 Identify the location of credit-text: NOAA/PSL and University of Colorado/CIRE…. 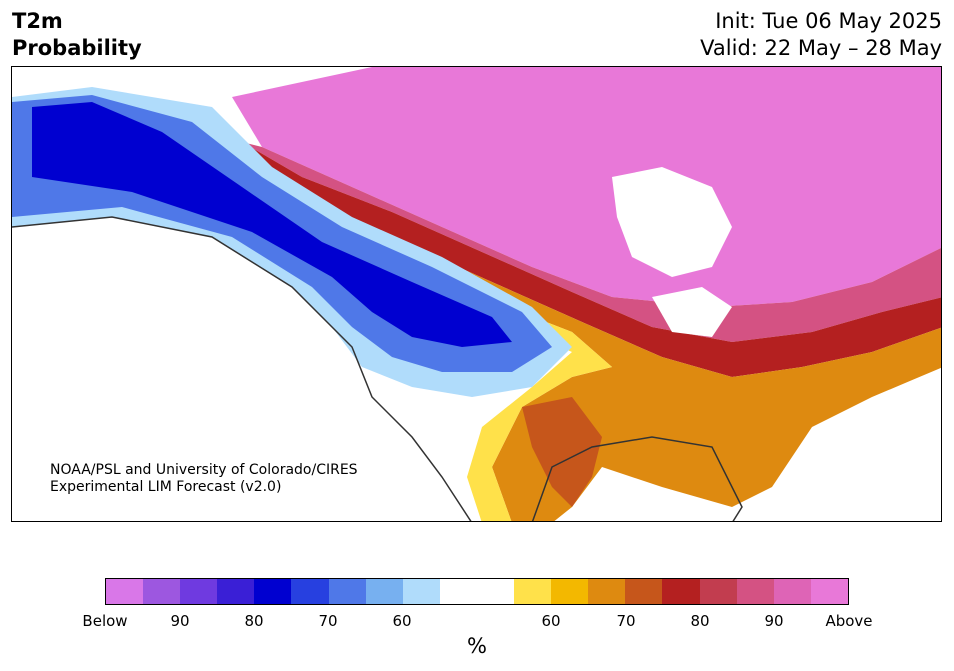
(204, 479).